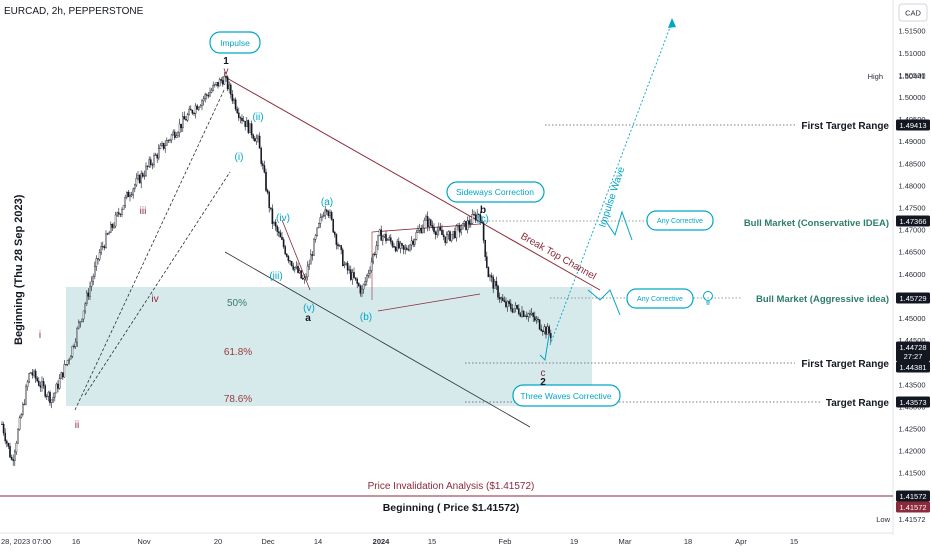 The image size is (932, 555). Describe the element at coordinates (672, 23) in the screenshot. I see `impulse-wave-arrowhead` at that location.